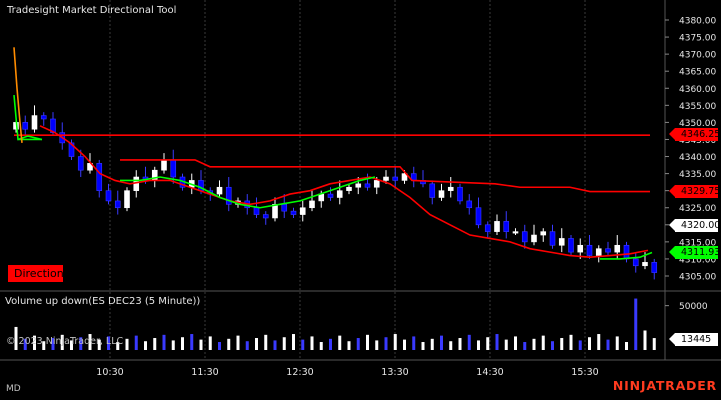  I want to click on lower-red-step-line, so click(385, 176).